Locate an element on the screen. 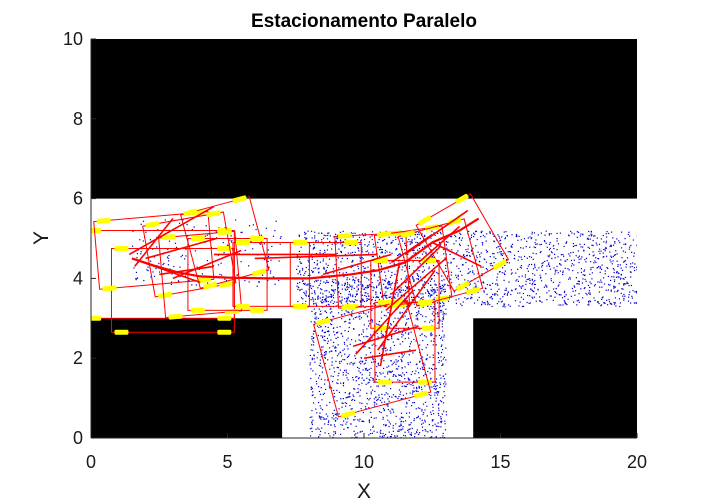  vehicle is located at coordinates (271, 274).